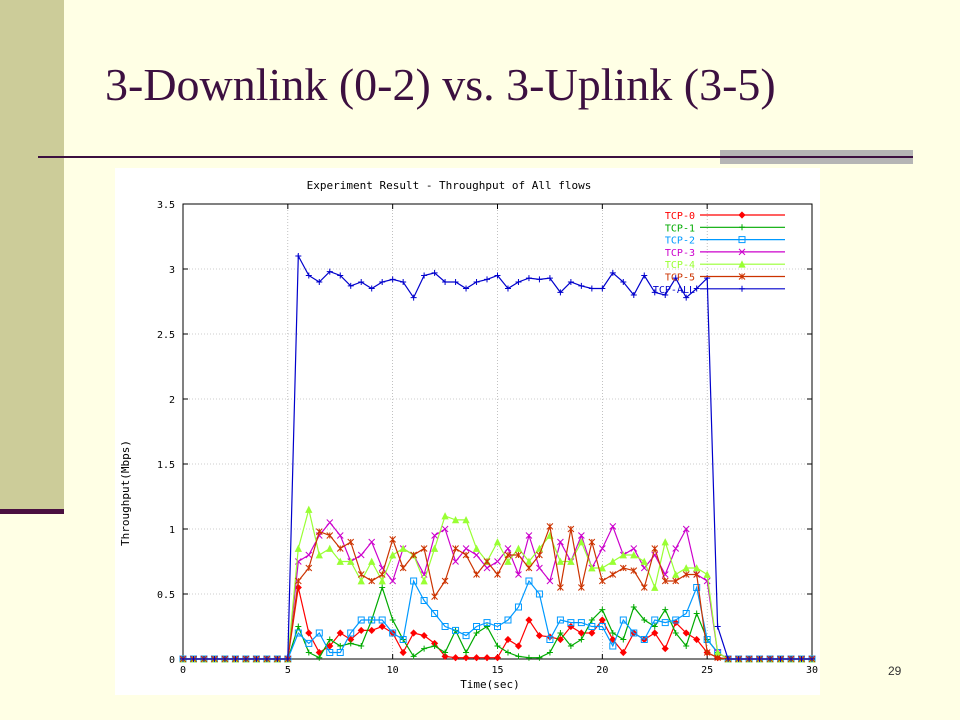  I want to click on x-tick-label: 0, so click(183, 670).